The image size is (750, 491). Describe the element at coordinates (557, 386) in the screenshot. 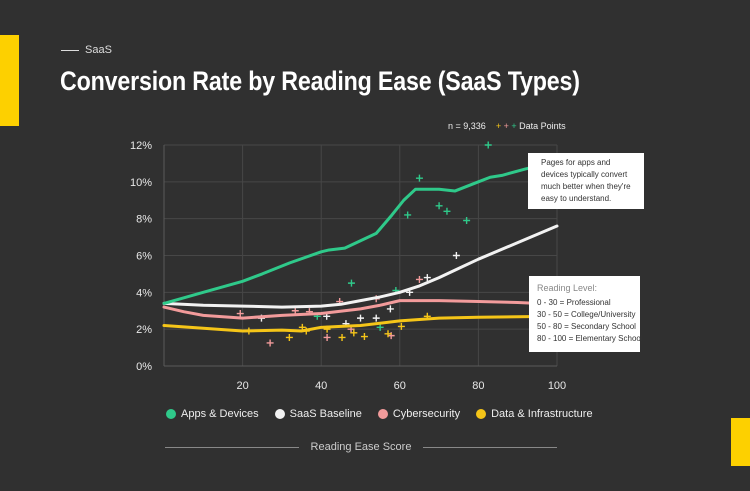

I see `x-tick-label: 100` at that location.